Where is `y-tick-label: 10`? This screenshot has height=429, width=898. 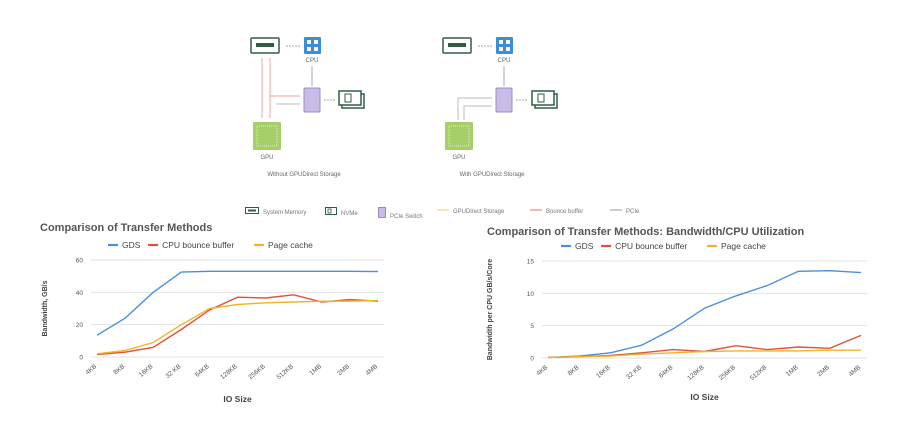
y-tick-label: 10 is located at coordinates (531, 294).